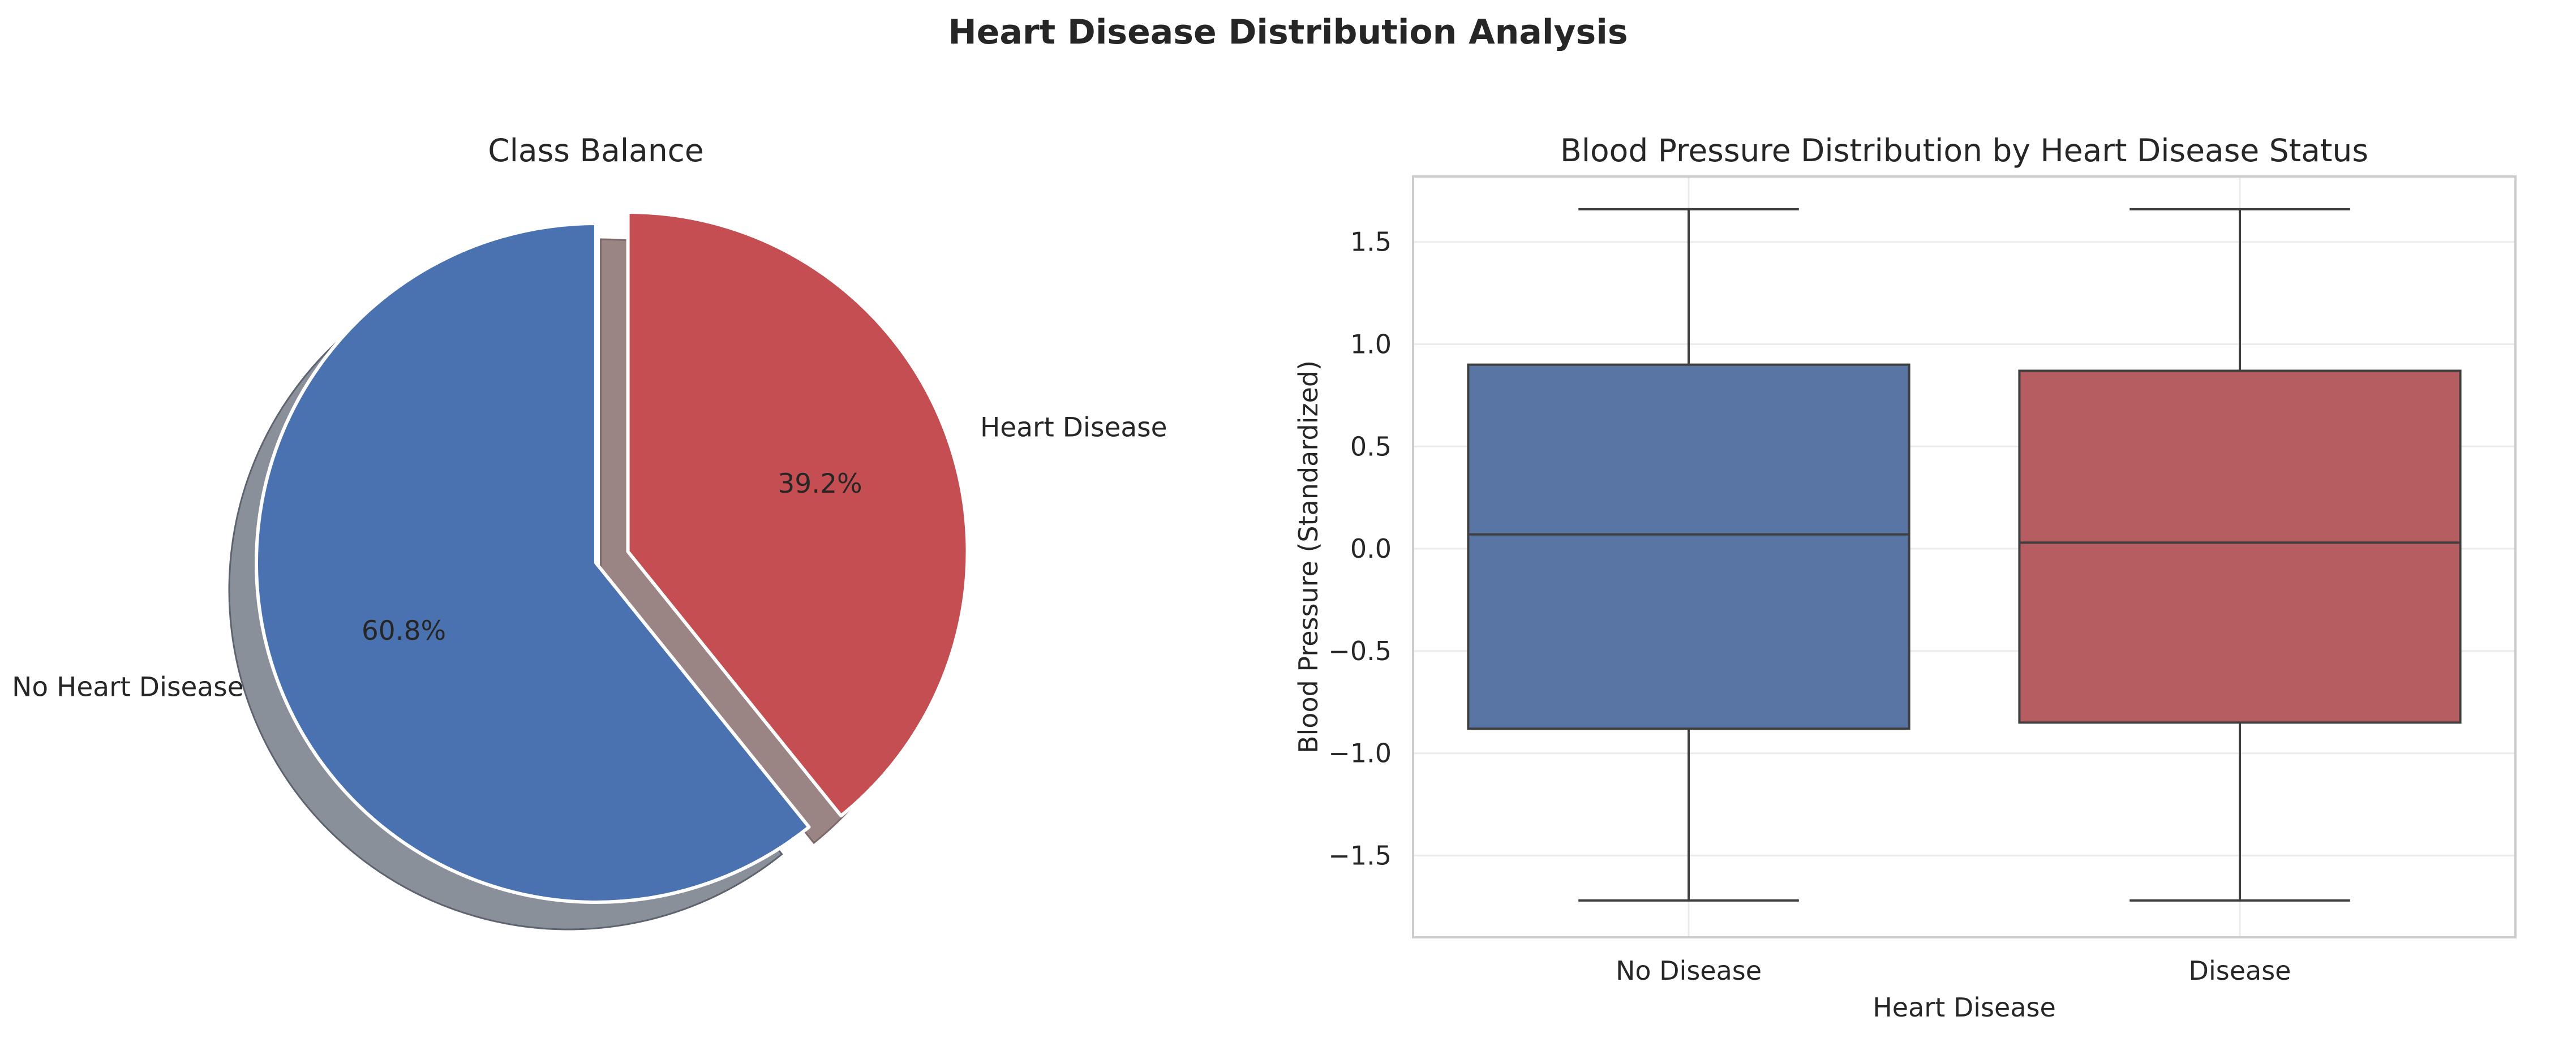  I want to click on pie-category-label-no-heart-disease: No Heart Disease, so click(127, 687).